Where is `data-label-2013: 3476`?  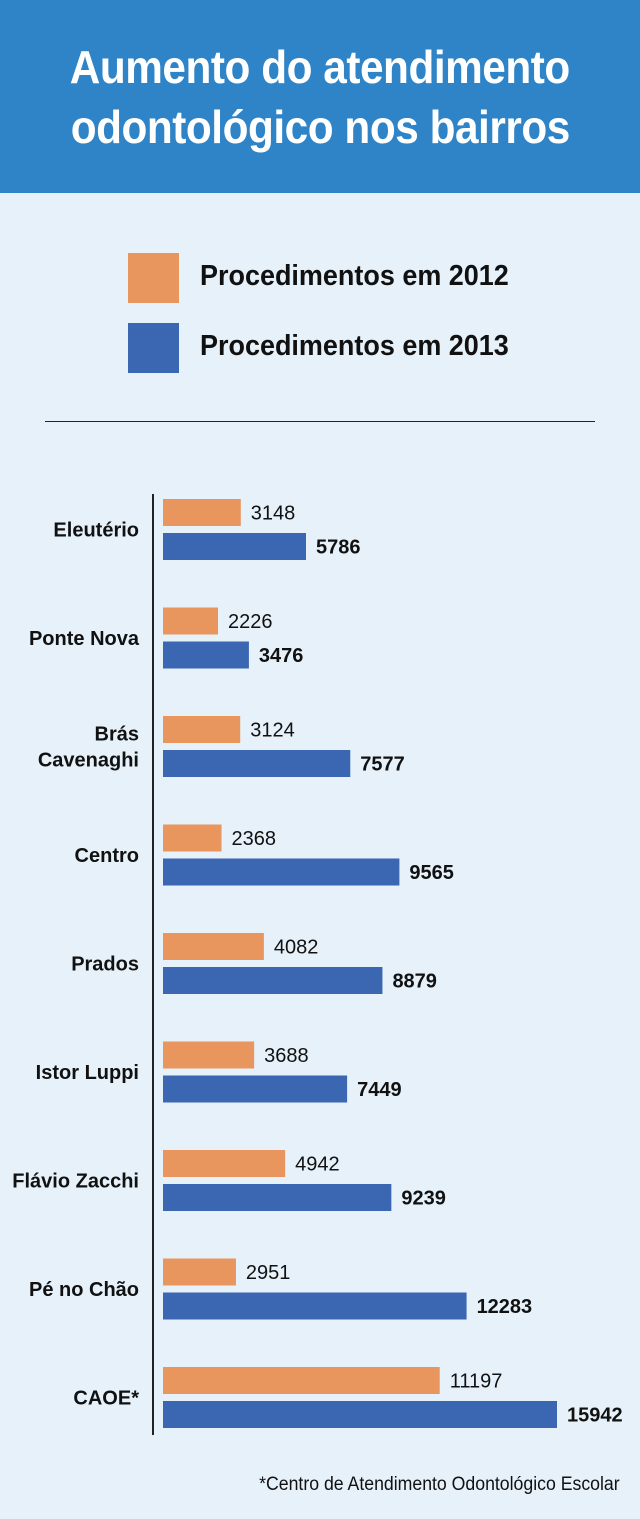 data-label-2013: 3476 is located at coordinates (281, 656).